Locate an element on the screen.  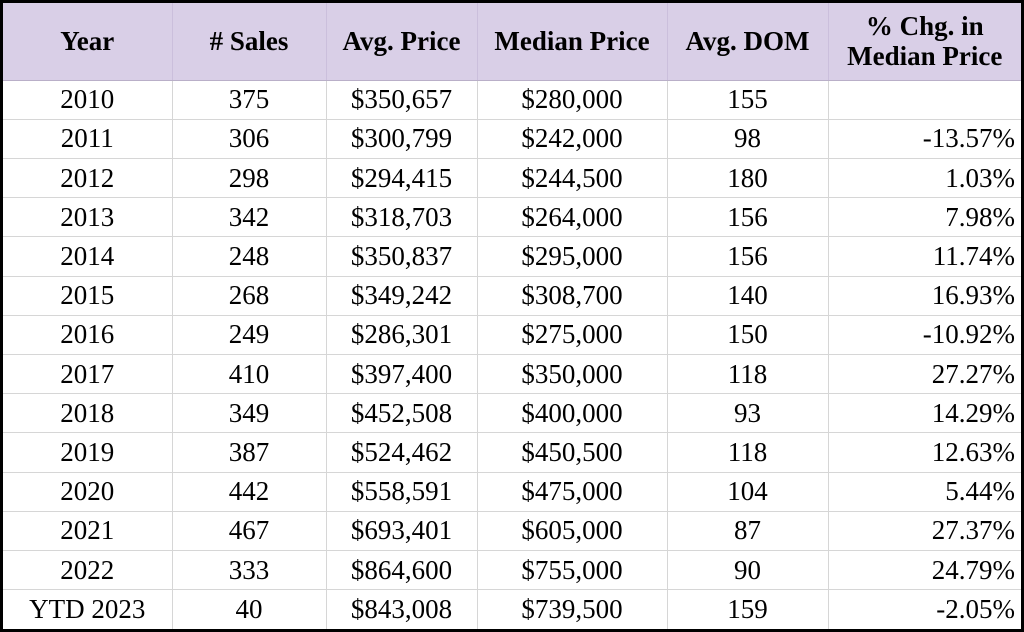
cell-median-price: $280,000 is located at coordinates (572, 100).